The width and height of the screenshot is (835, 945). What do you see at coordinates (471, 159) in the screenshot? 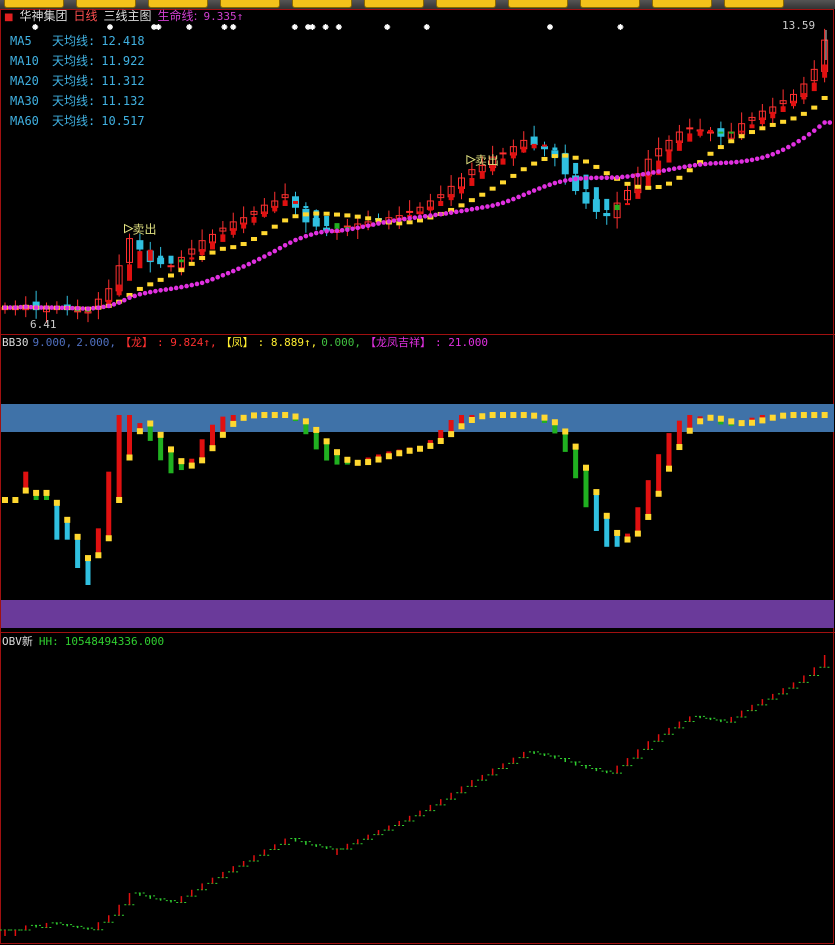
I see `sell-arrow-icon` at bounding box center [471, 159].